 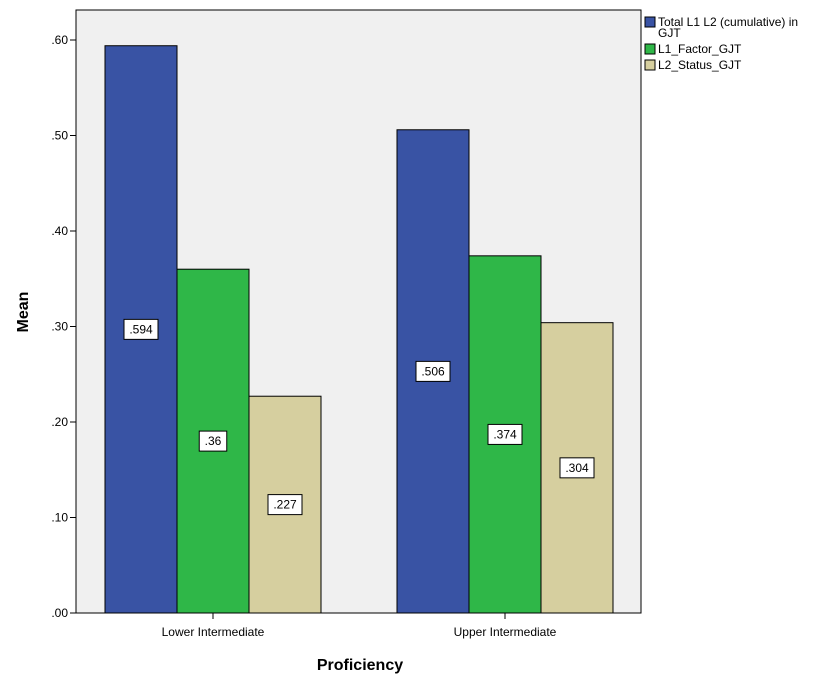 What do you see at coordinates (59, 613) in the screenshot?
I see `y-tick-label: .00` at bounding box center [59, 613].